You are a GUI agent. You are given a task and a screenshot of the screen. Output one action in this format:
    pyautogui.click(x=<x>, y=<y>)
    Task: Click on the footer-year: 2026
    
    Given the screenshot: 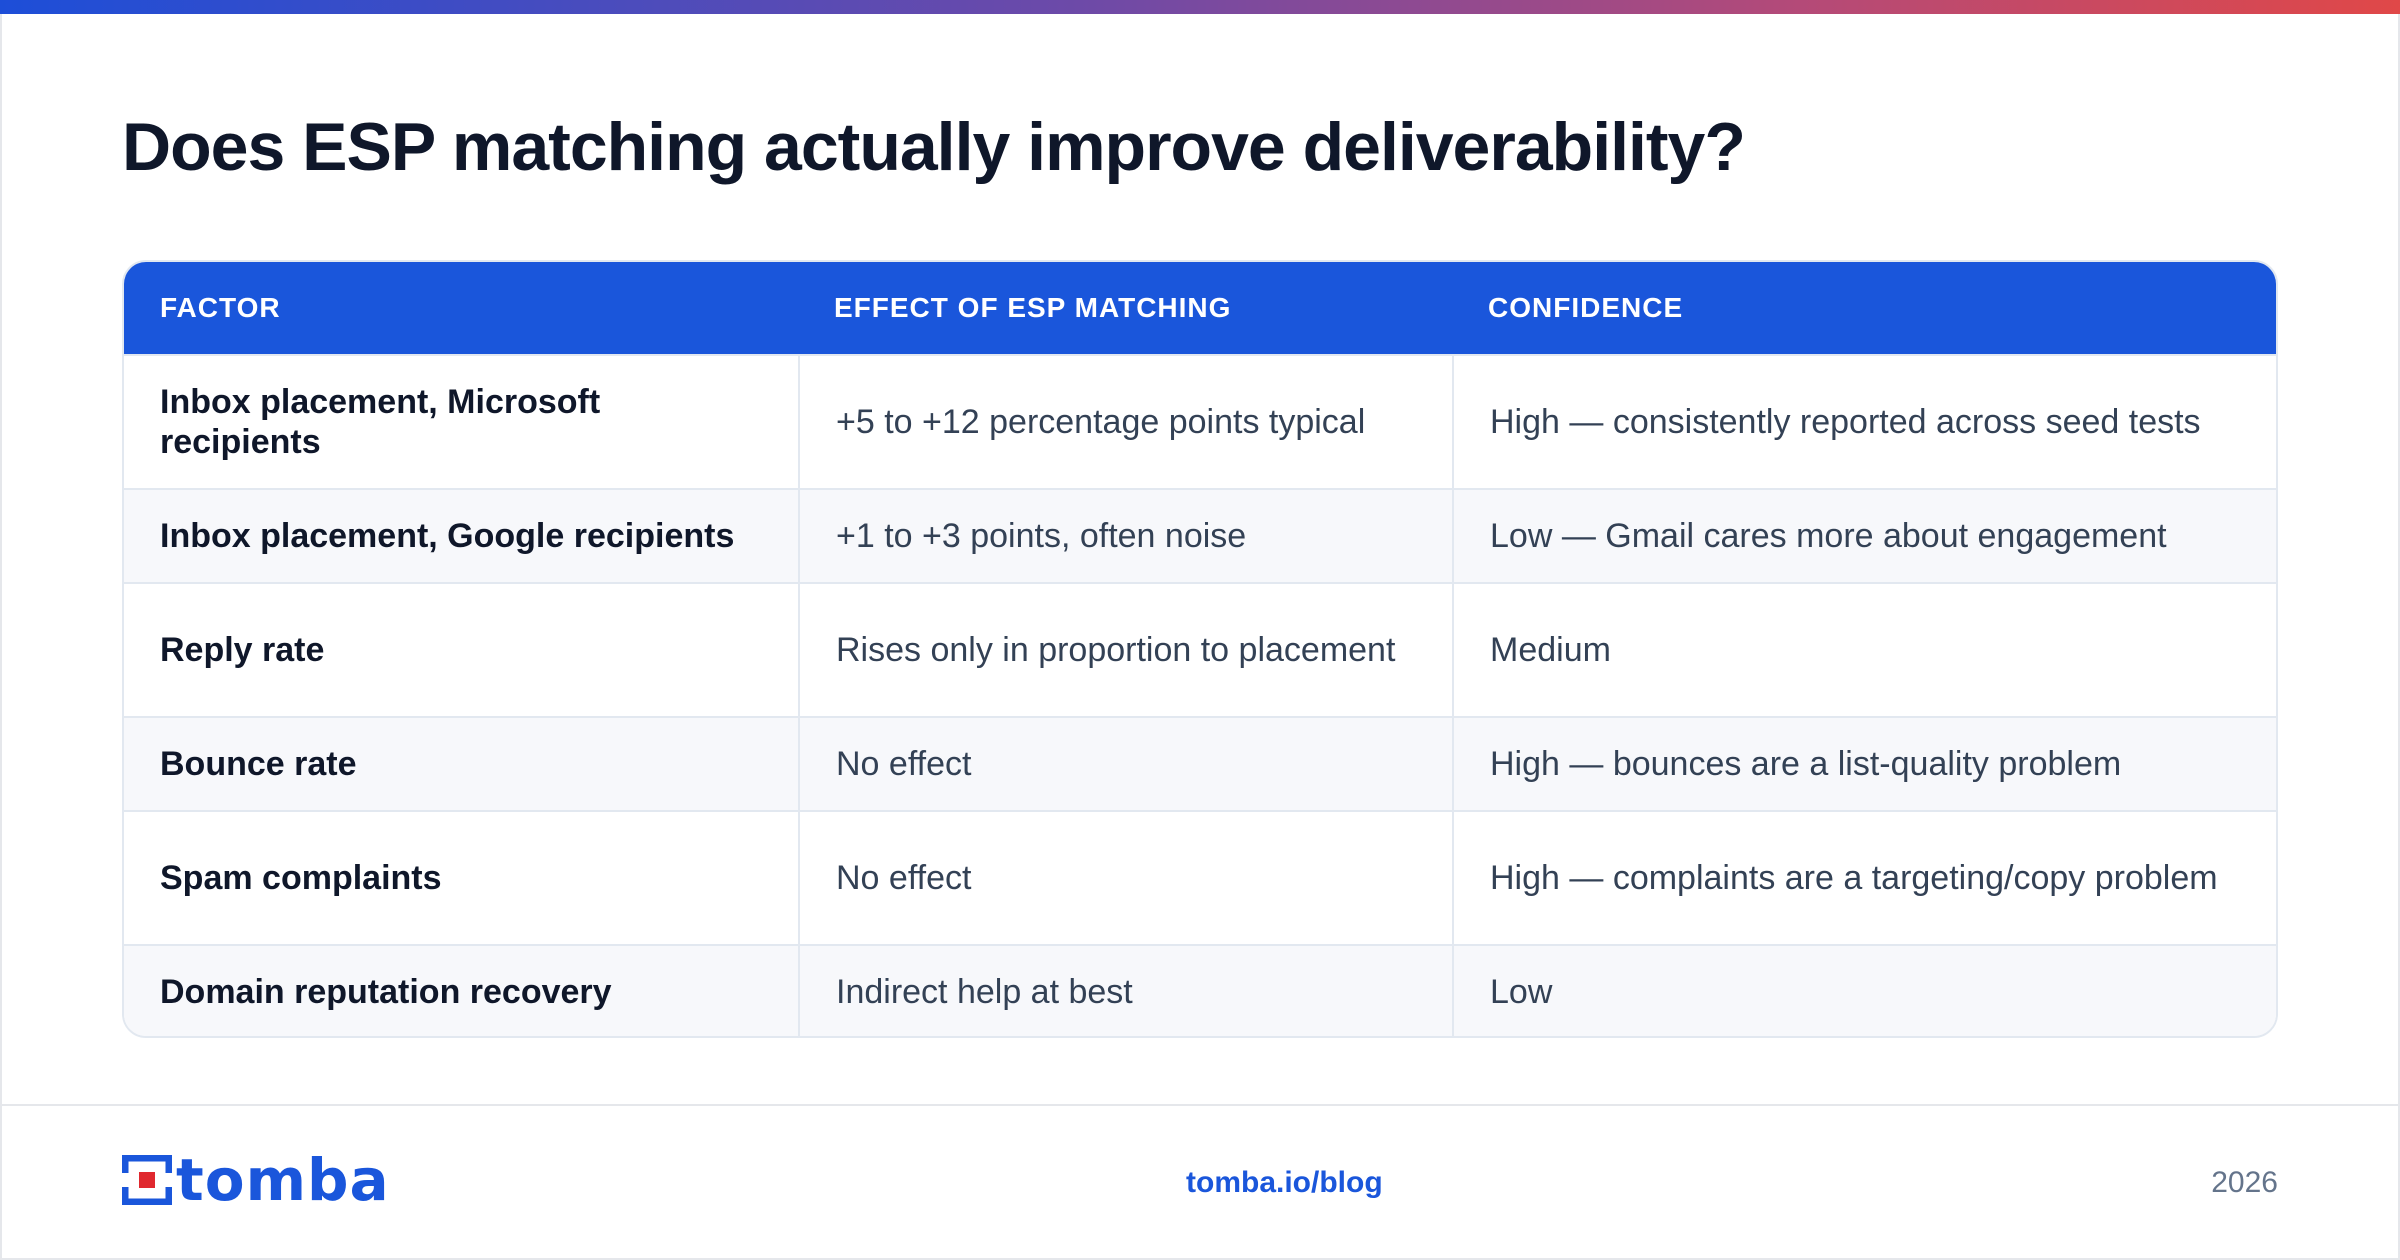 What is the action you would take?
    pyautogui.click(x=2244, y=1182)
    